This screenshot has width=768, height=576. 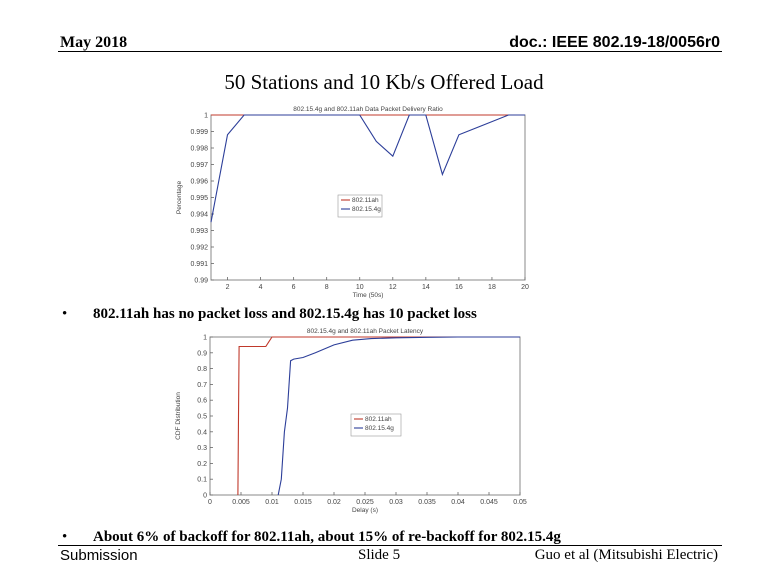 I want to click on x-tick-label: 14, so click(x=426, y=287).